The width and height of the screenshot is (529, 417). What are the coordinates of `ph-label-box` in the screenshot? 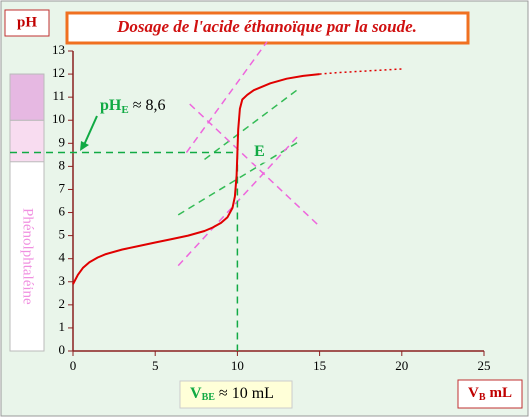 It's located at (136, 106).